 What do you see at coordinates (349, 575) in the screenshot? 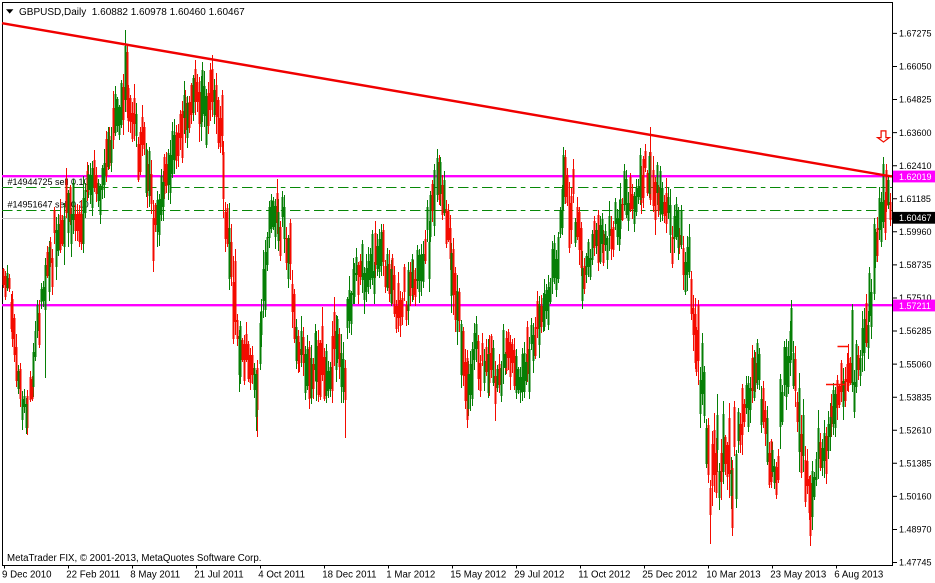
I see `svg-text: 18 Dec 2011` at bounding box center [349, 575].